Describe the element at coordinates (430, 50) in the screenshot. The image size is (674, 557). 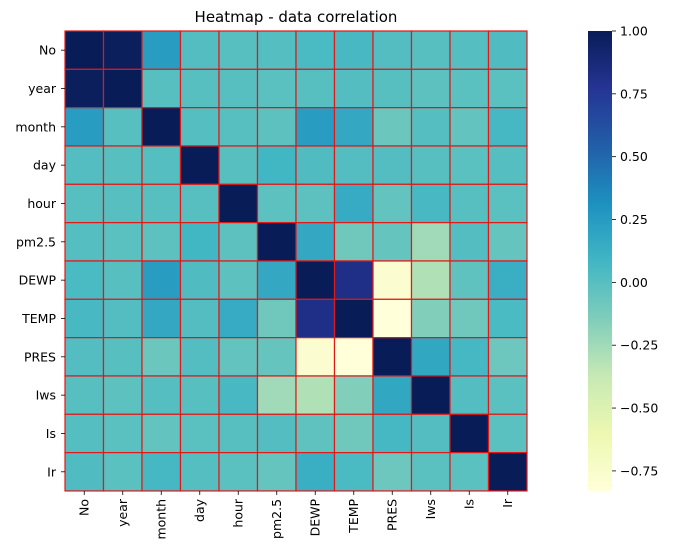
I see `heatmap-cell-No-Iws` at that location.